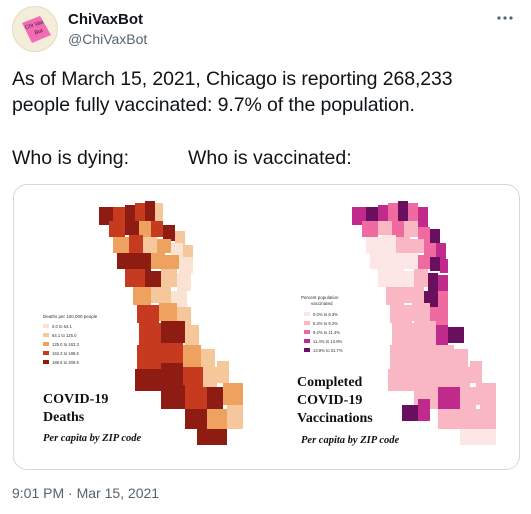 This screenshot has width=531, height=514. I want to click on legend-label: 163.3 to 188.6, so click(65, 353).